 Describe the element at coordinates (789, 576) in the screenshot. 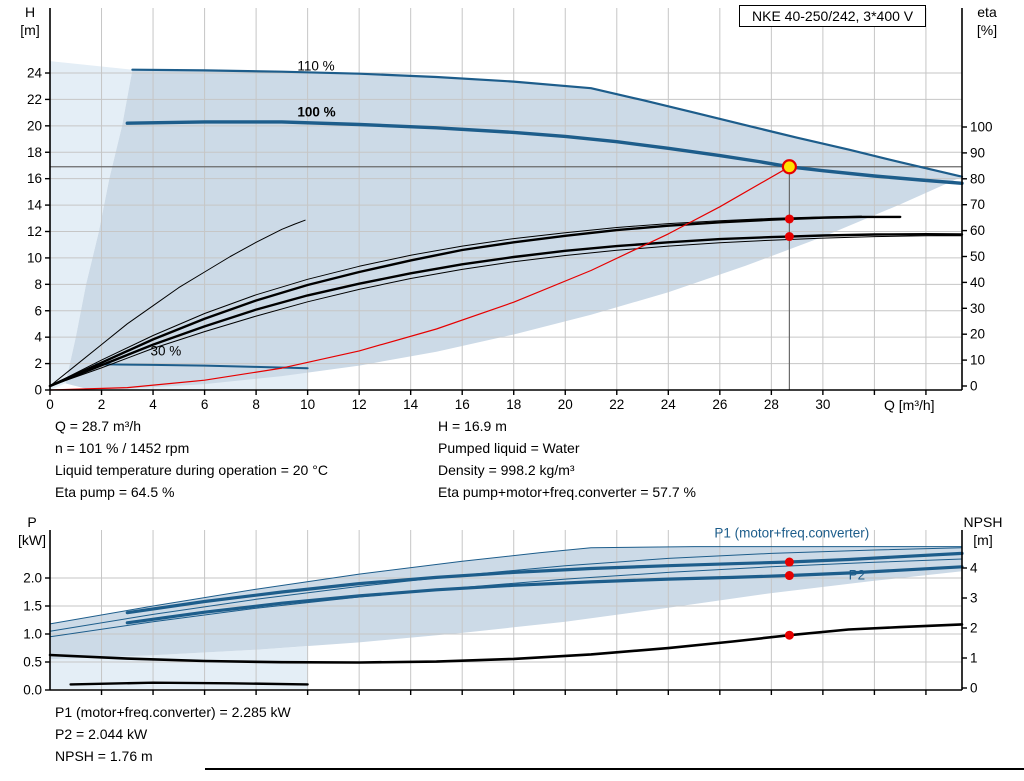

I see `p2-dot` at that location.